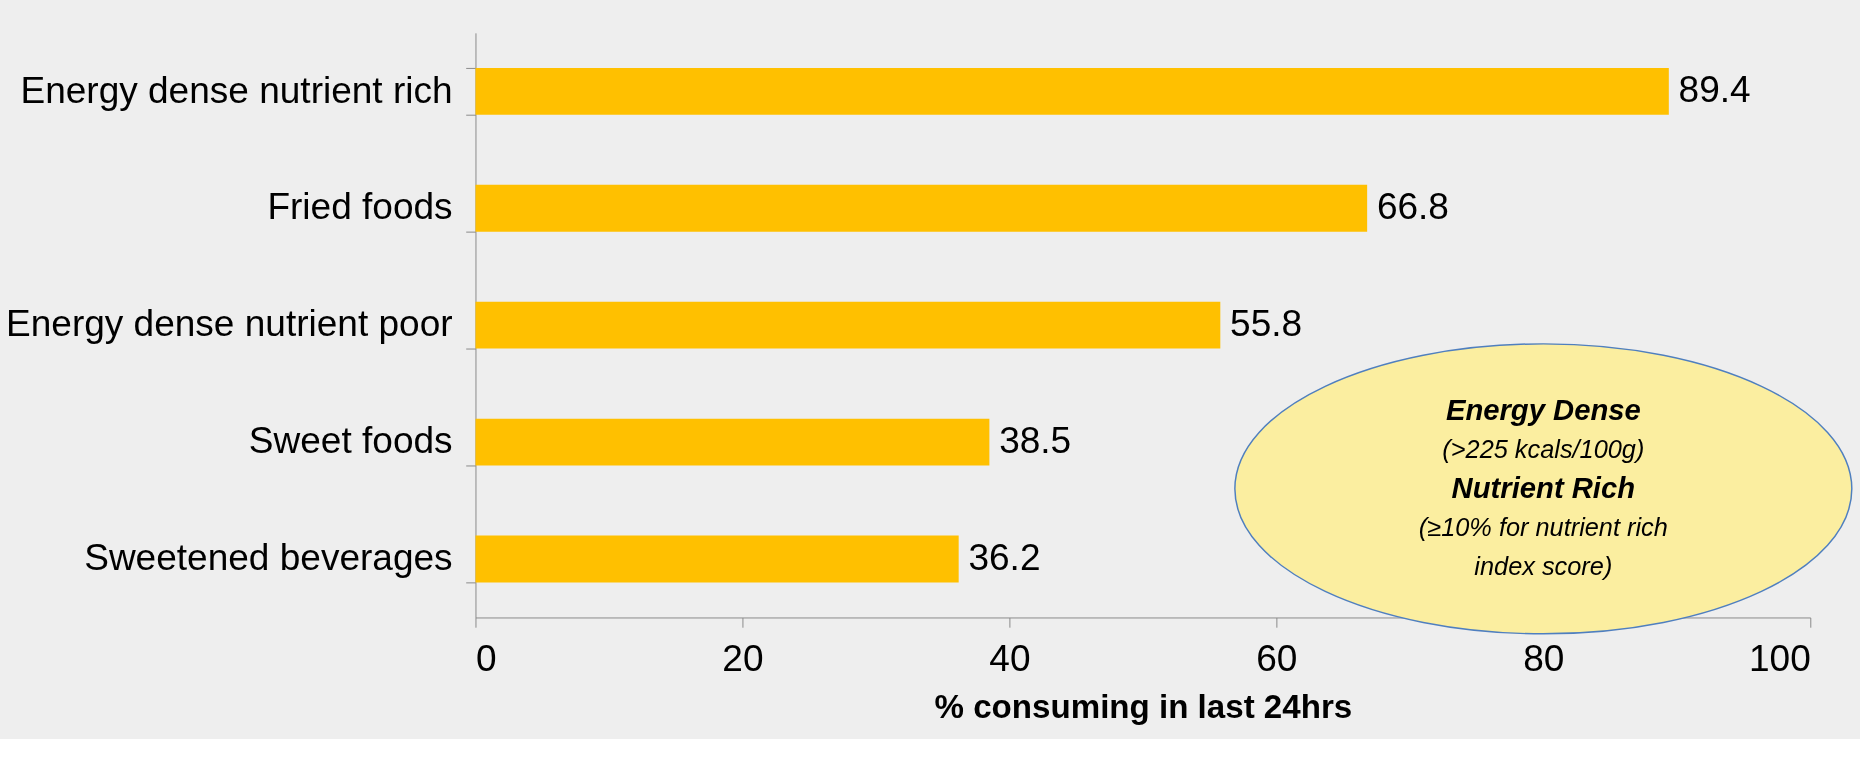 The height and width of the screenshot is (777, 1860). I want to click on annotation: Energy Dense, so click(1543, 409).